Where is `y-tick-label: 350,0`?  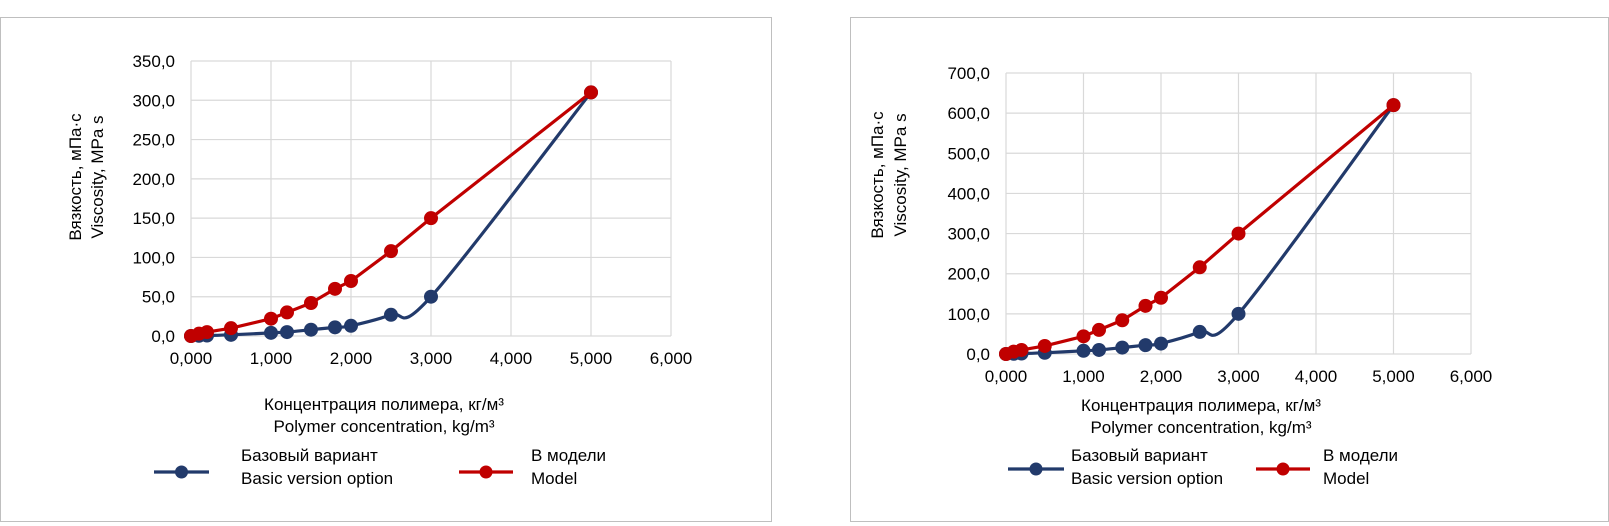
y-tick-label: 350,0 is located at coordinates (153, 61).